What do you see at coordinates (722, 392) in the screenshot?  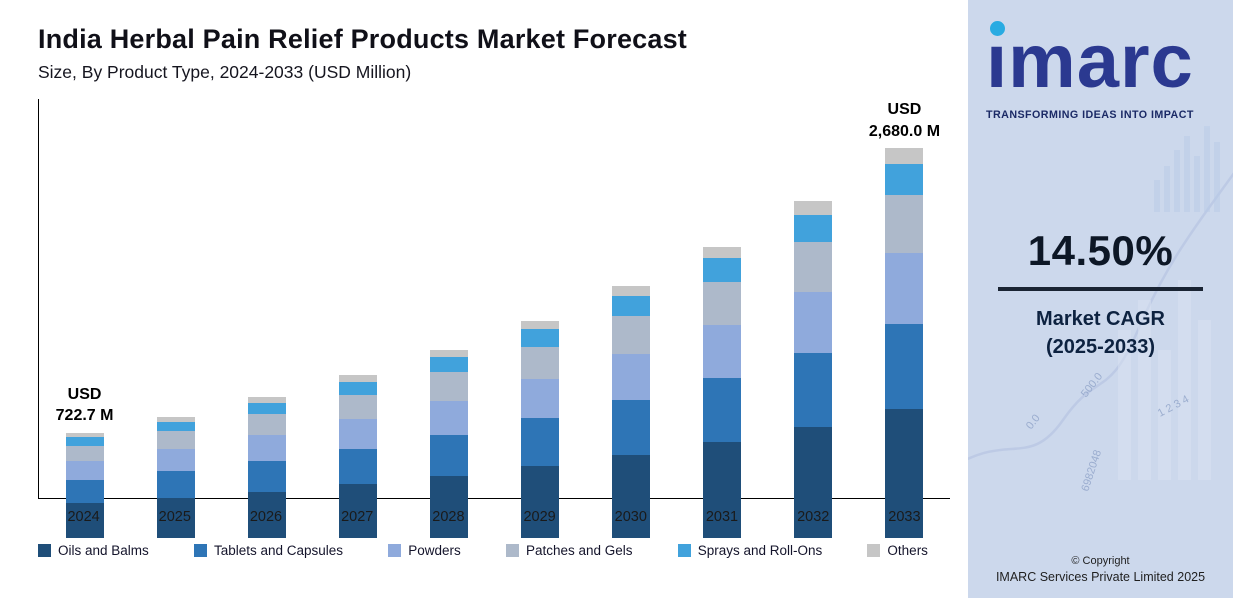 I see `stacked-bar-2031` at bounding box center [722, 392].